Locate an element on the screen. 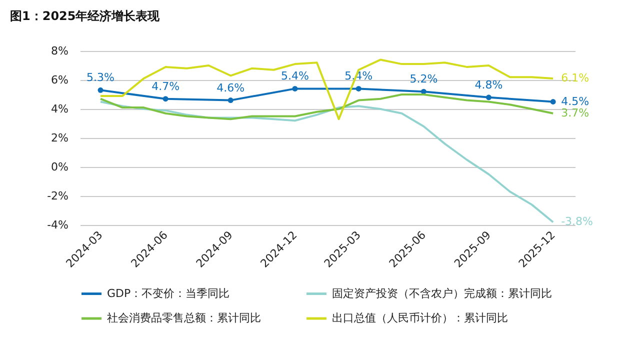 Image resolution: width=628 pixels, height=348 pixels. data-label: 5.3% is located at coordinates (100, 77).